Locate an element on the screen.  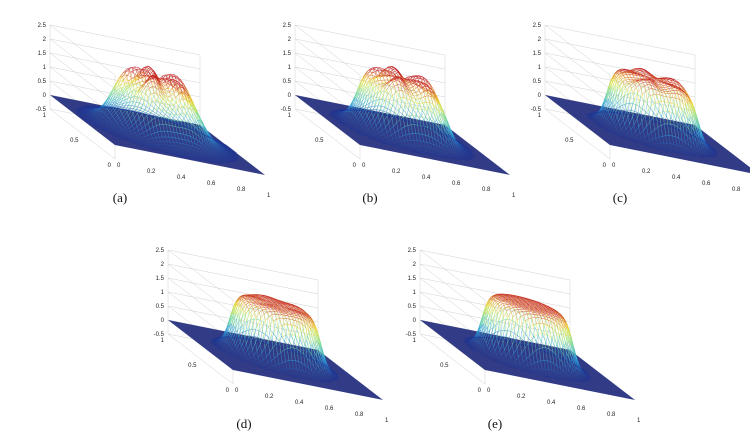
panel-caption: (d) is located at coordinates (244, 423).